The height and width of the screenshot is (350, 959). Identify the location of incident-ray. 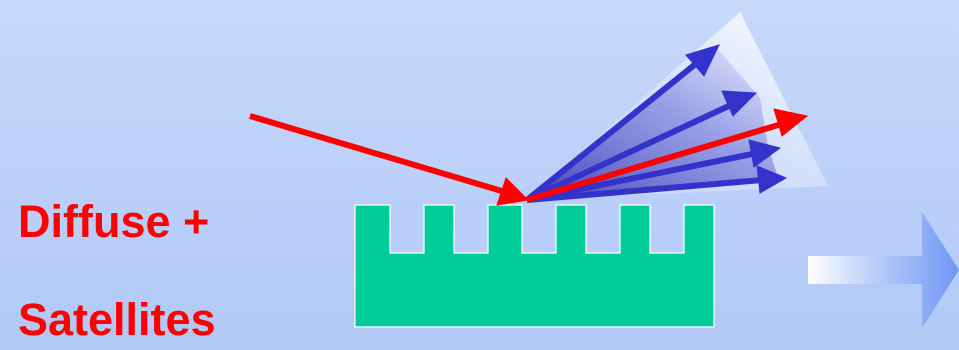
(389, 159).